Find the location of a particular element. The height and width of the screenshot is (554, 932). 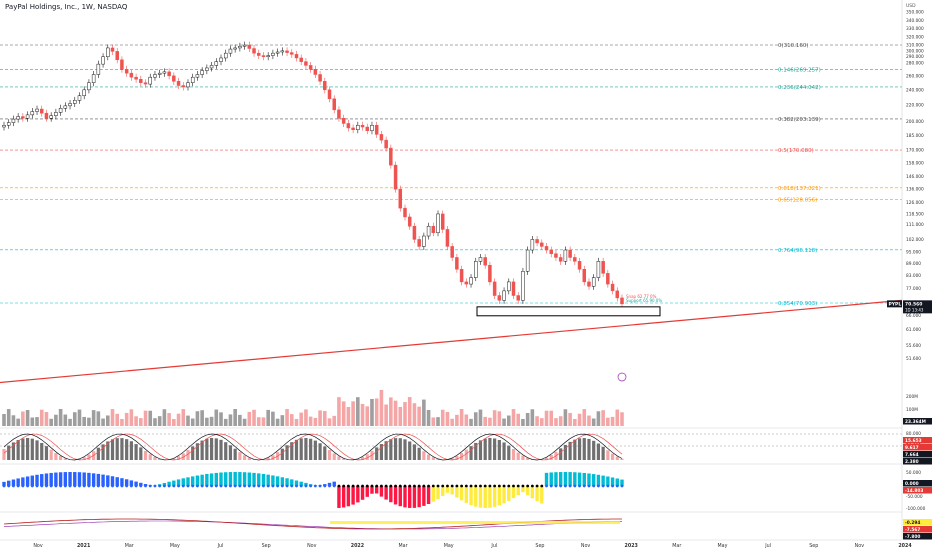

price-tick-3: 320.000 is located at coordinates (915, 37).